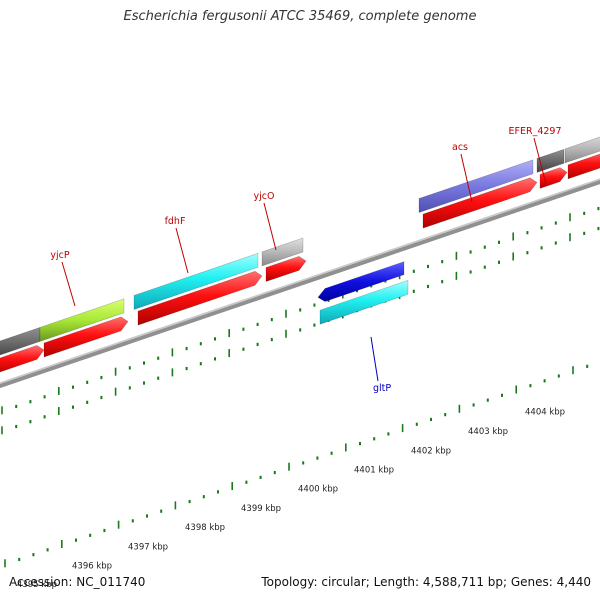 This screenshot has width=600, height=600. Describe the element at coordinates (488, 432) in the screenshot. I see `kbp-tick-label: 4403 kbp` at that location.